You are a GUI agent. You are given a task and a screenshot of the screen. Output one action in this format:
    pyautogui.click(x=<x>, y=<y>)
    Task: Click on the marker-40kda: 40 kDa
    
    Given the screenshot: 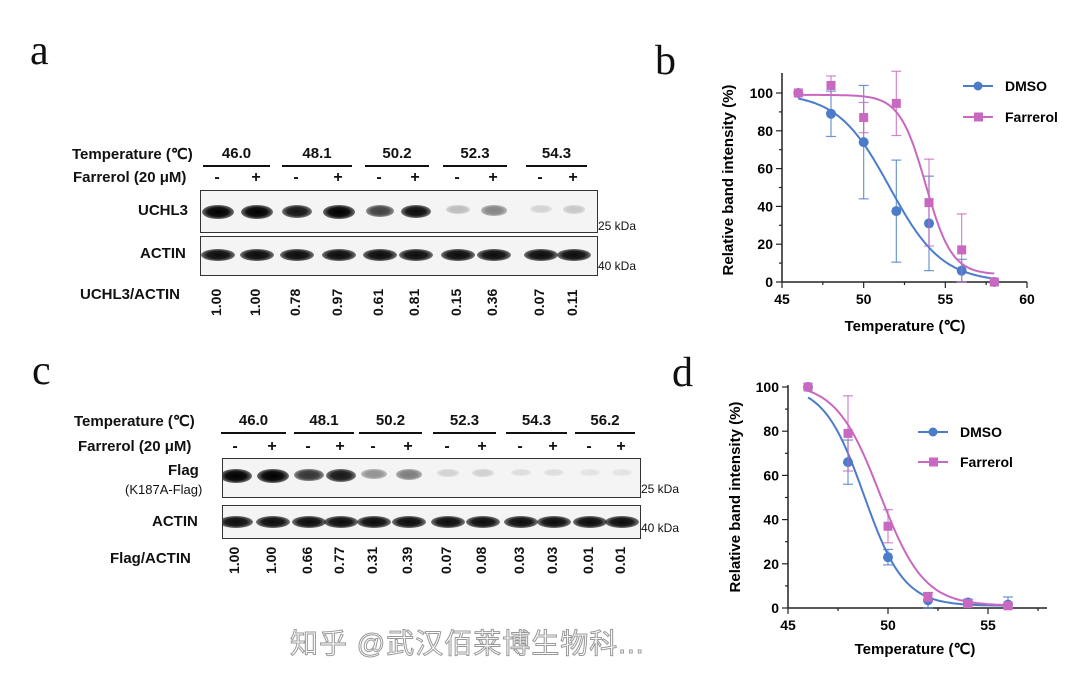 What is the action you would take?
    pyautogui.click(x=617, y=266)
    